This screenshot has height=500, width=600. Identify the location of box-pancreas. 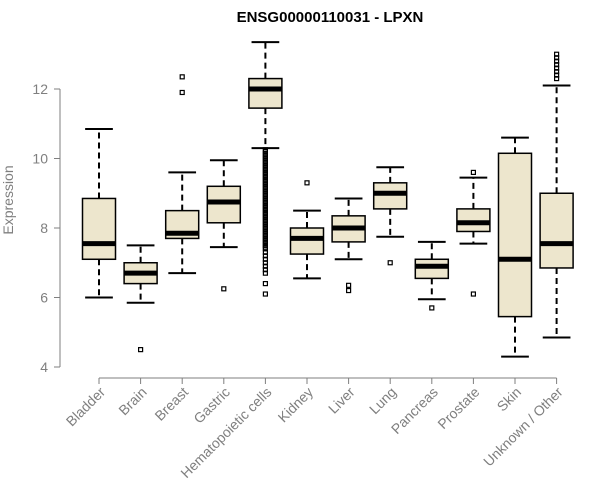
(432, 275).